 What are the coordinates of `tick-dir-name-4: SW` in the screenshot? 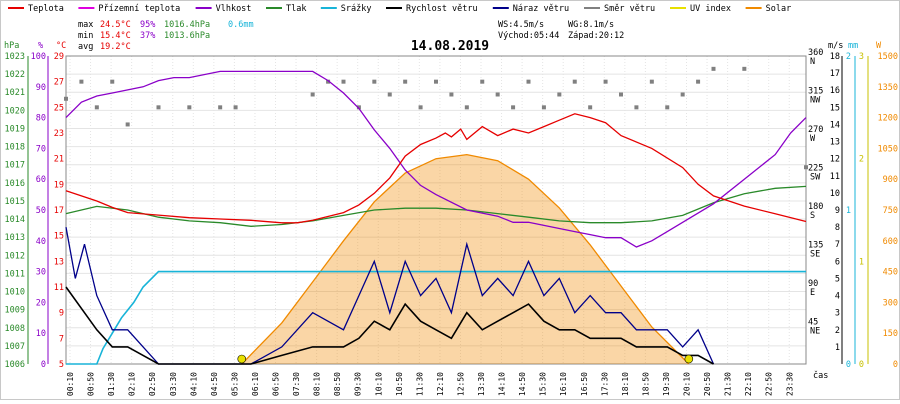 It's located at (815, 178).